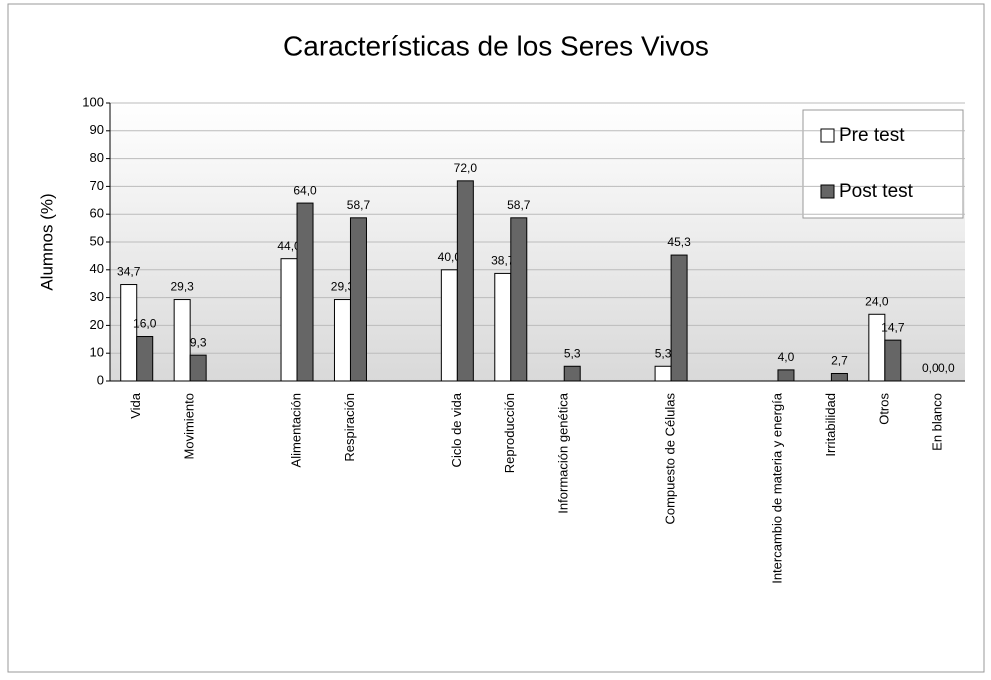 Image resolution: width=991 pixels, height=680 pixels. I want to click on data-label: 24,0, so click(877, 301).